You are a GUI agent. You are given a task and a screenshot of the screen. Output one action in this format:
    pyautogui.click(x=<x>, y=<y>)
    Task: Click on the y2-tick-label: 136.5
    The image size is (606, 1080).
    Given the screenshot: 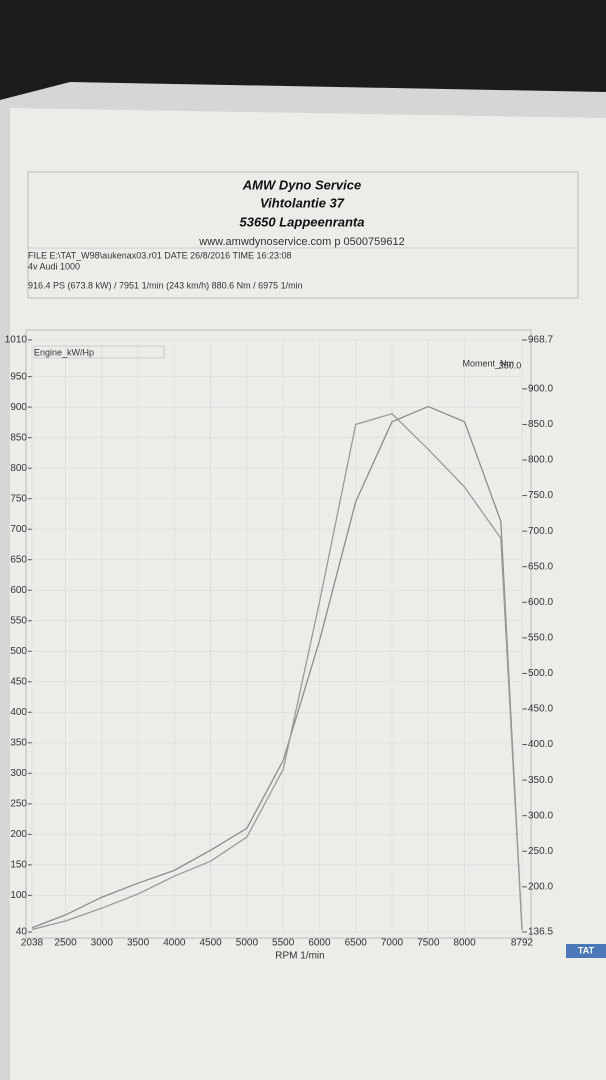 What is the action you would take?
    pyautogui.click(x=540, y=932)
    